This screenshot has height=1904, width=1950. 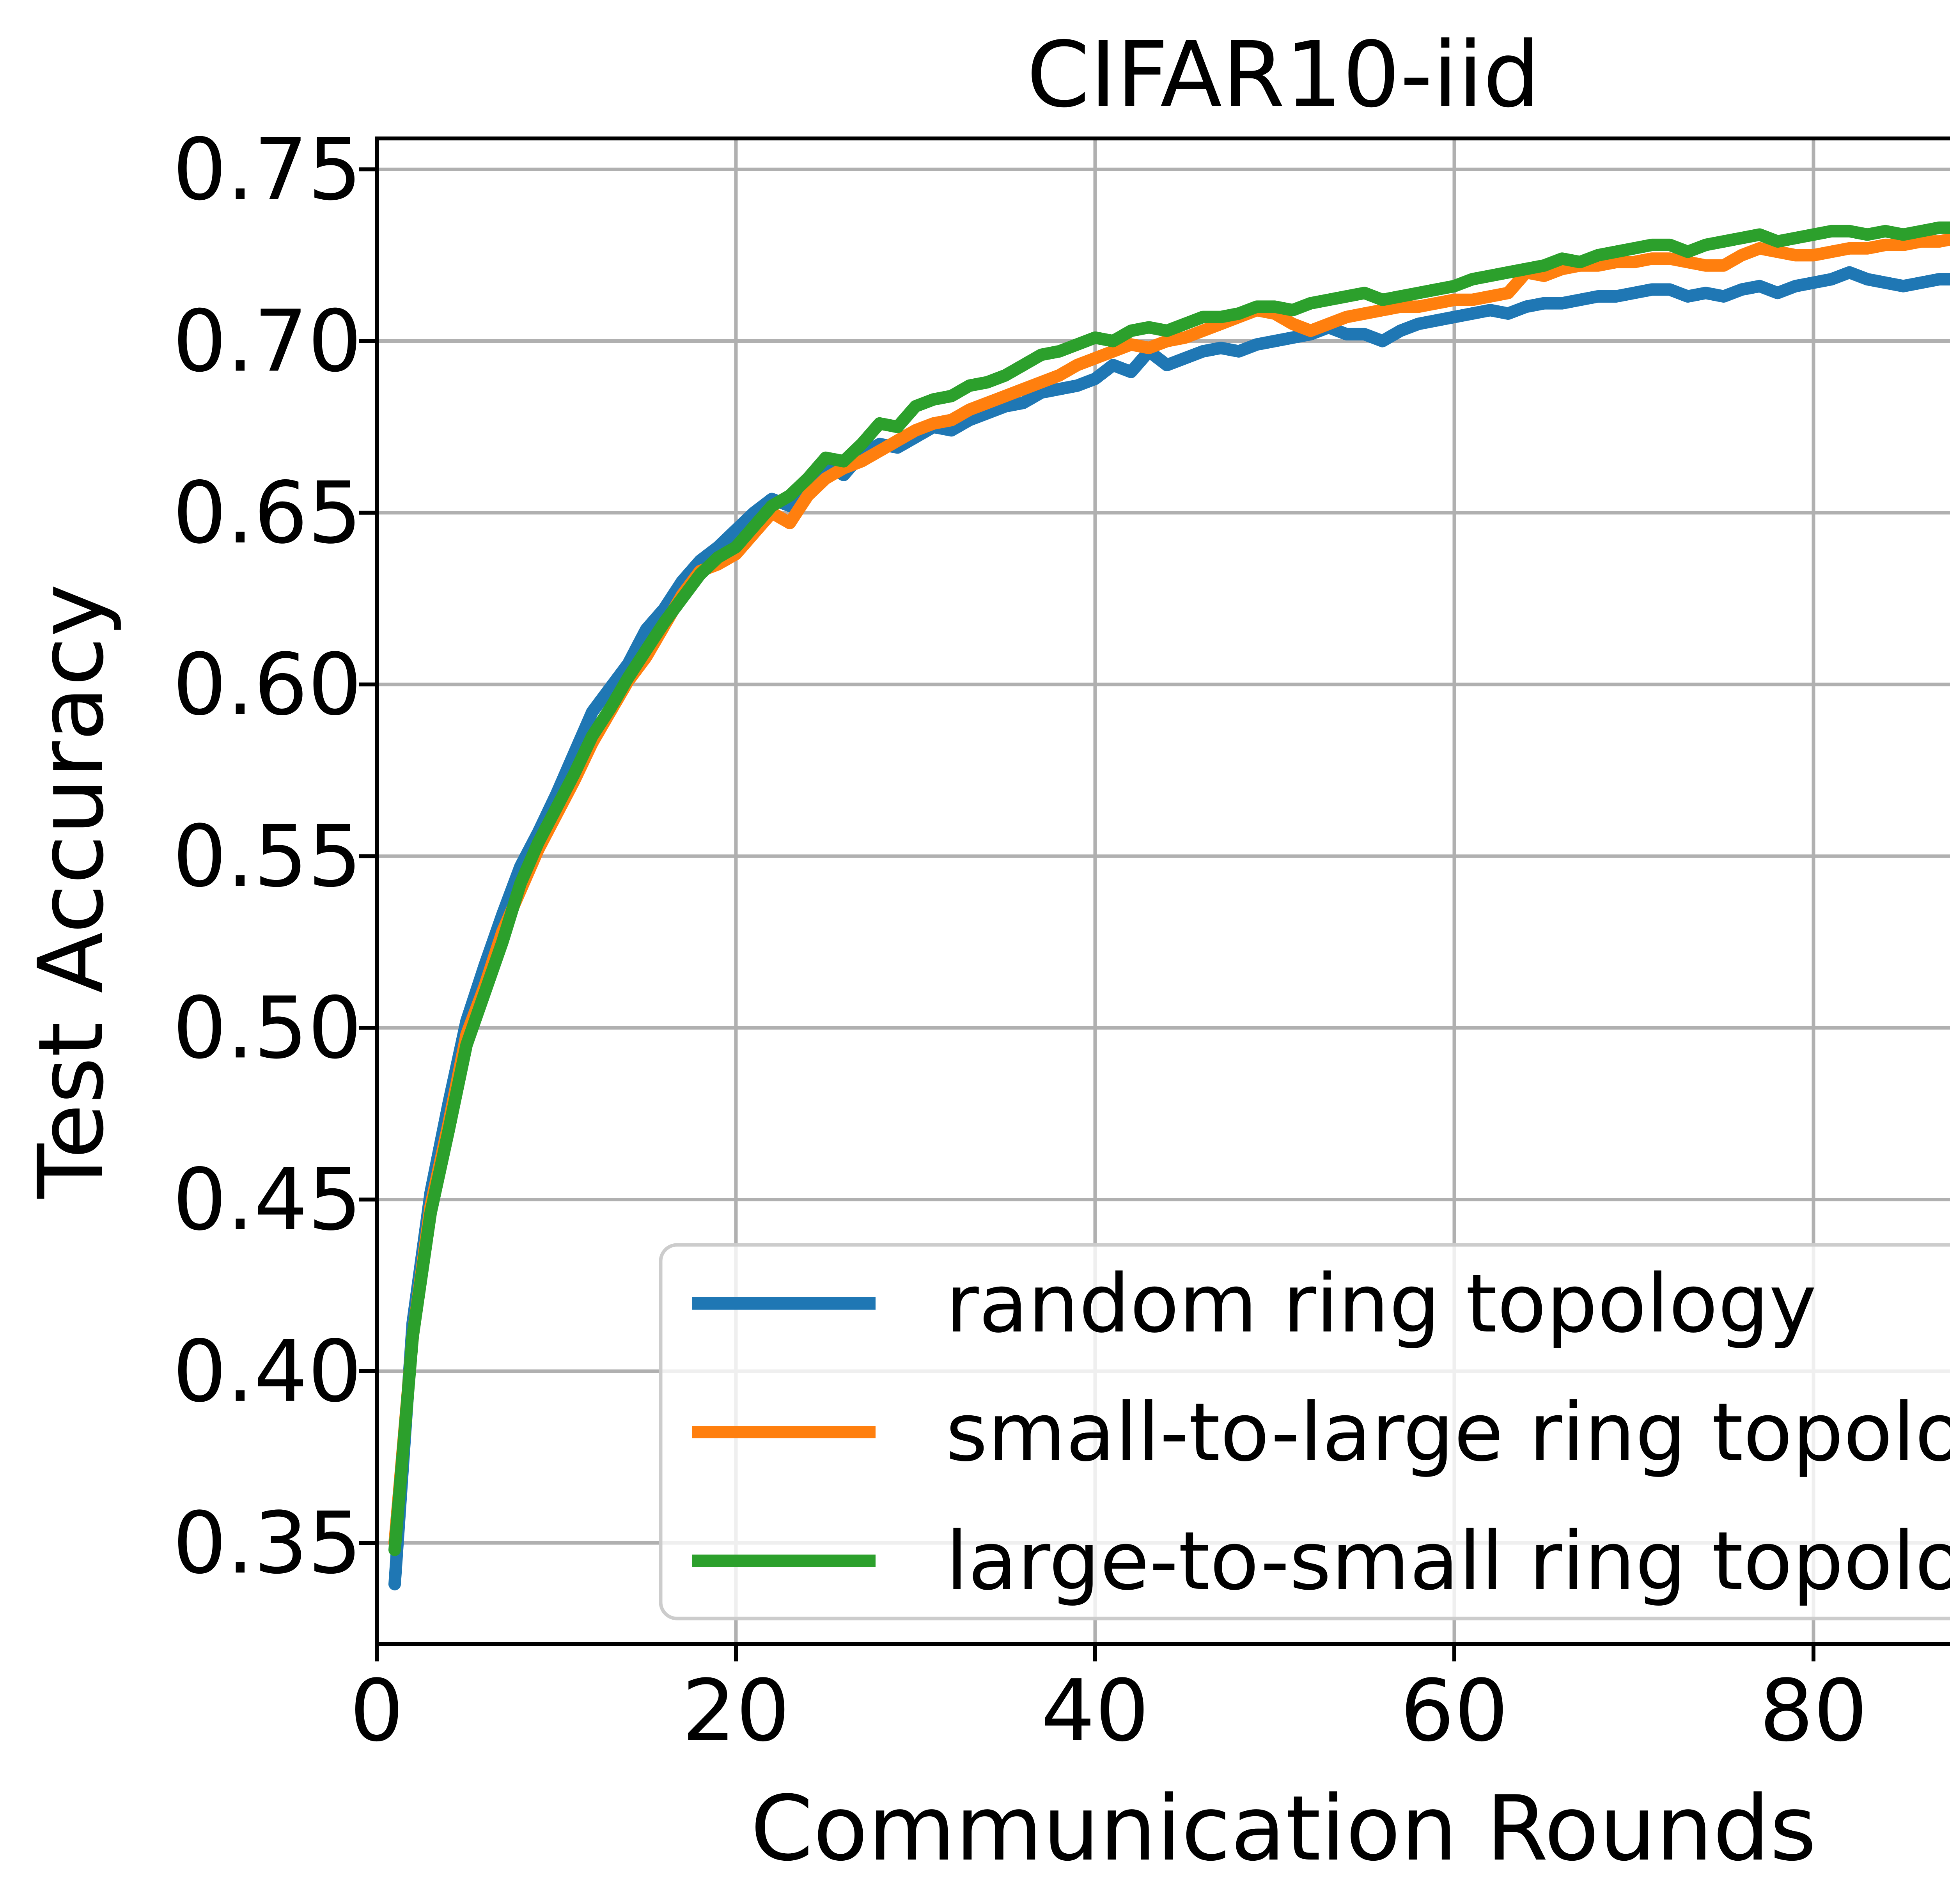 What do you see at coordinates (377, 1711) in the screenshot?
I see `x-tick-label: 0` at bounding box center [377, 1711].